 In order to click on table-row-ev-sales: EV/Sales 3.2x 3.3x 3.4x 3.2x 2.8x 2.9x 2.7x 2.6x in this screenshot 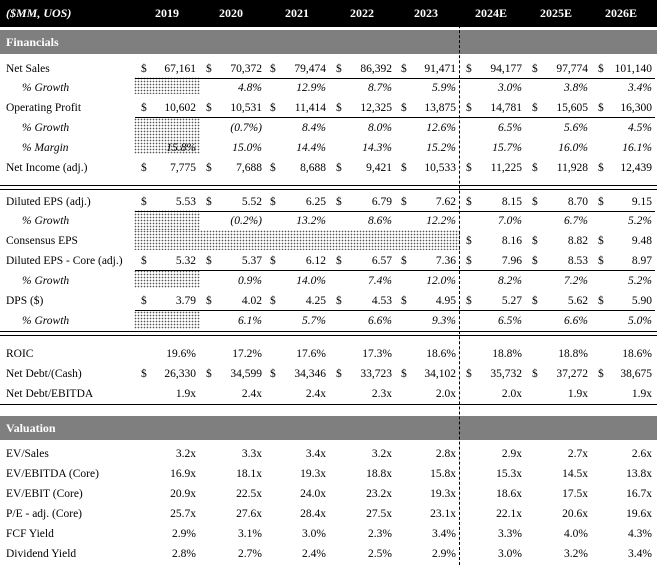, I will do `click(328, 454)`.